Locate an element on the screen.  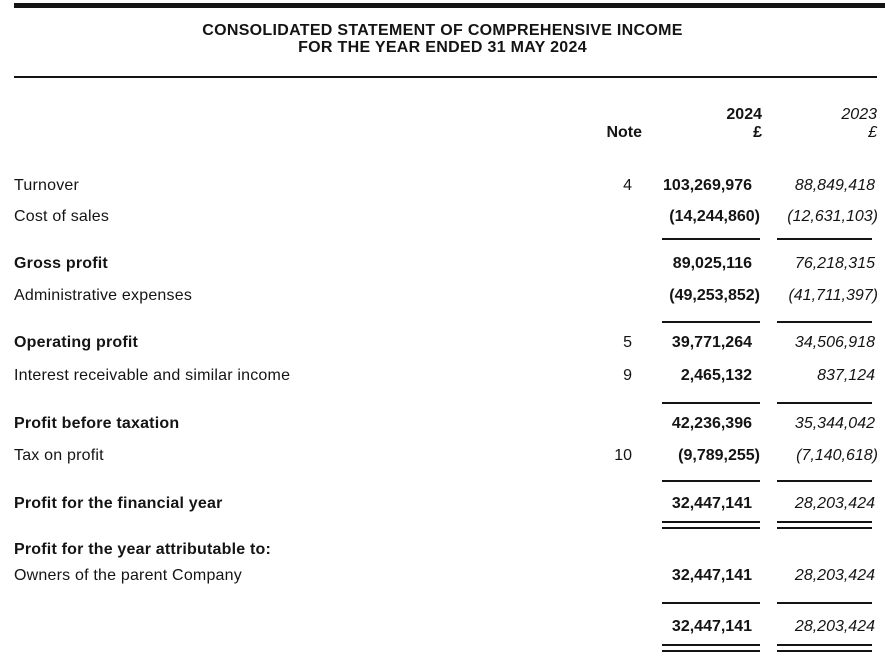
value-2024: (49,253,852) is located at coordinates (714, 295).